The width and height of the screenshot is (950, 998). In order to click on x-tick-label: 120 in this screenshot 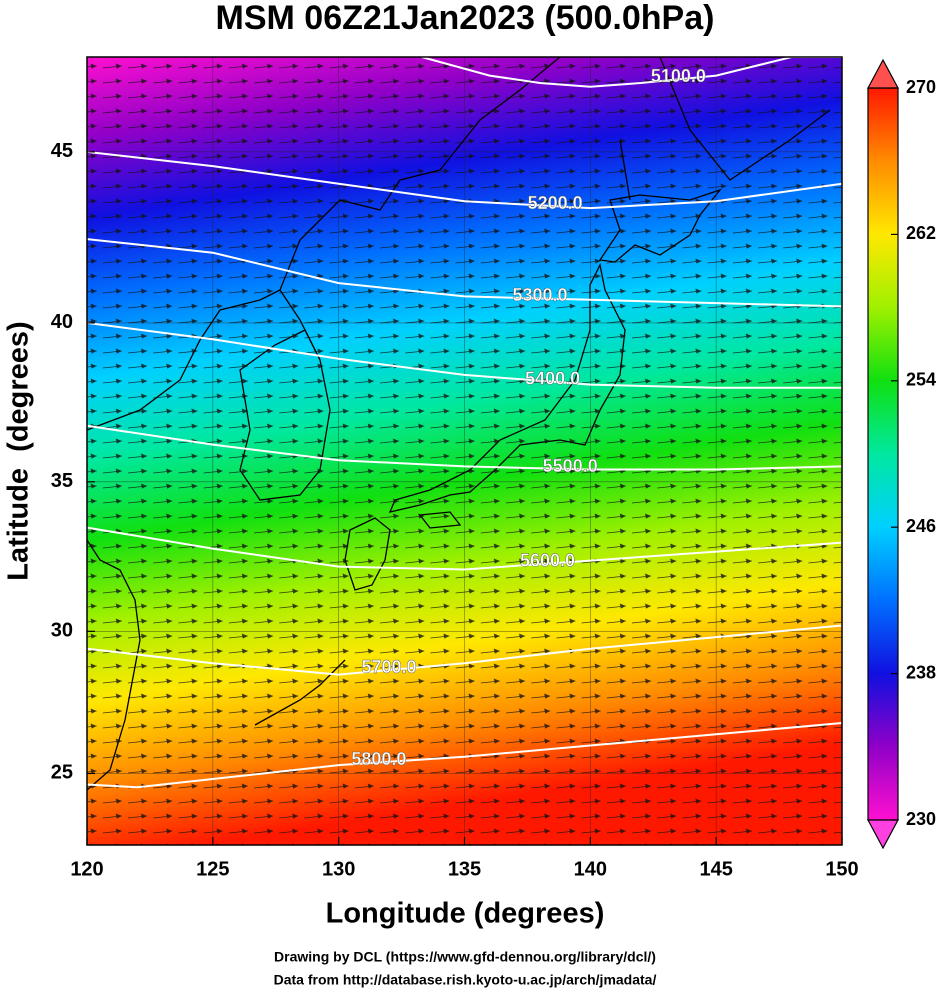, I will do `click(86, 869)`.